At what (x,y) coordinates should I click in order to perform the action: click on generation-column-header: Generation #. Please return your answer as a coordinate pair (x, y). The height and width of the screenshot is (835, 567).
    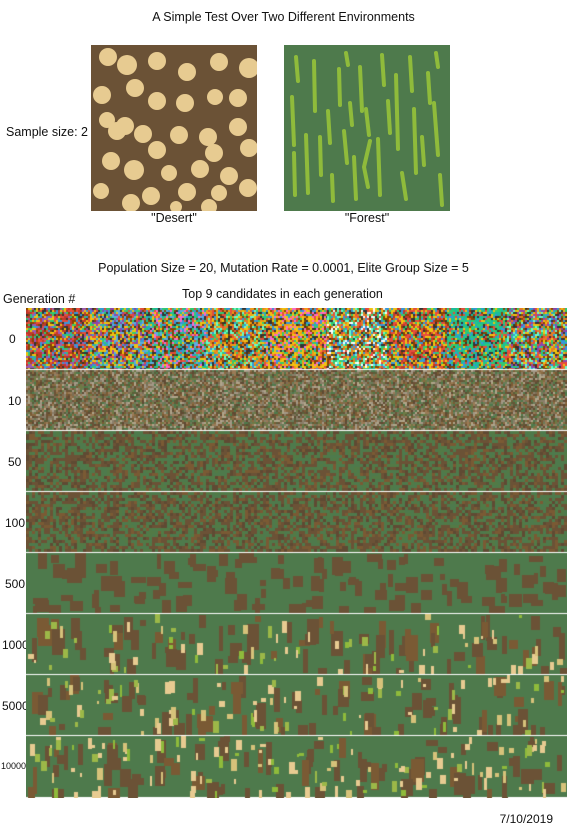
    Looking at the image, I should click on (39, 299).